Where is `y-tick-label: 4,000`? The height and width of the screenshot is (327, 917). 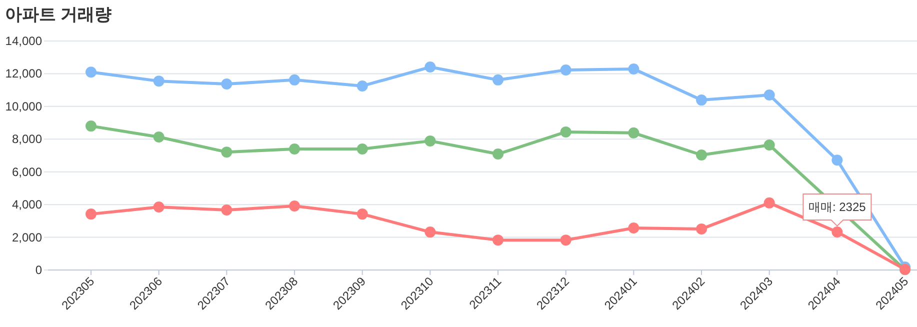 y-tick-label: 4,000 is located at coordinates (27, 205).